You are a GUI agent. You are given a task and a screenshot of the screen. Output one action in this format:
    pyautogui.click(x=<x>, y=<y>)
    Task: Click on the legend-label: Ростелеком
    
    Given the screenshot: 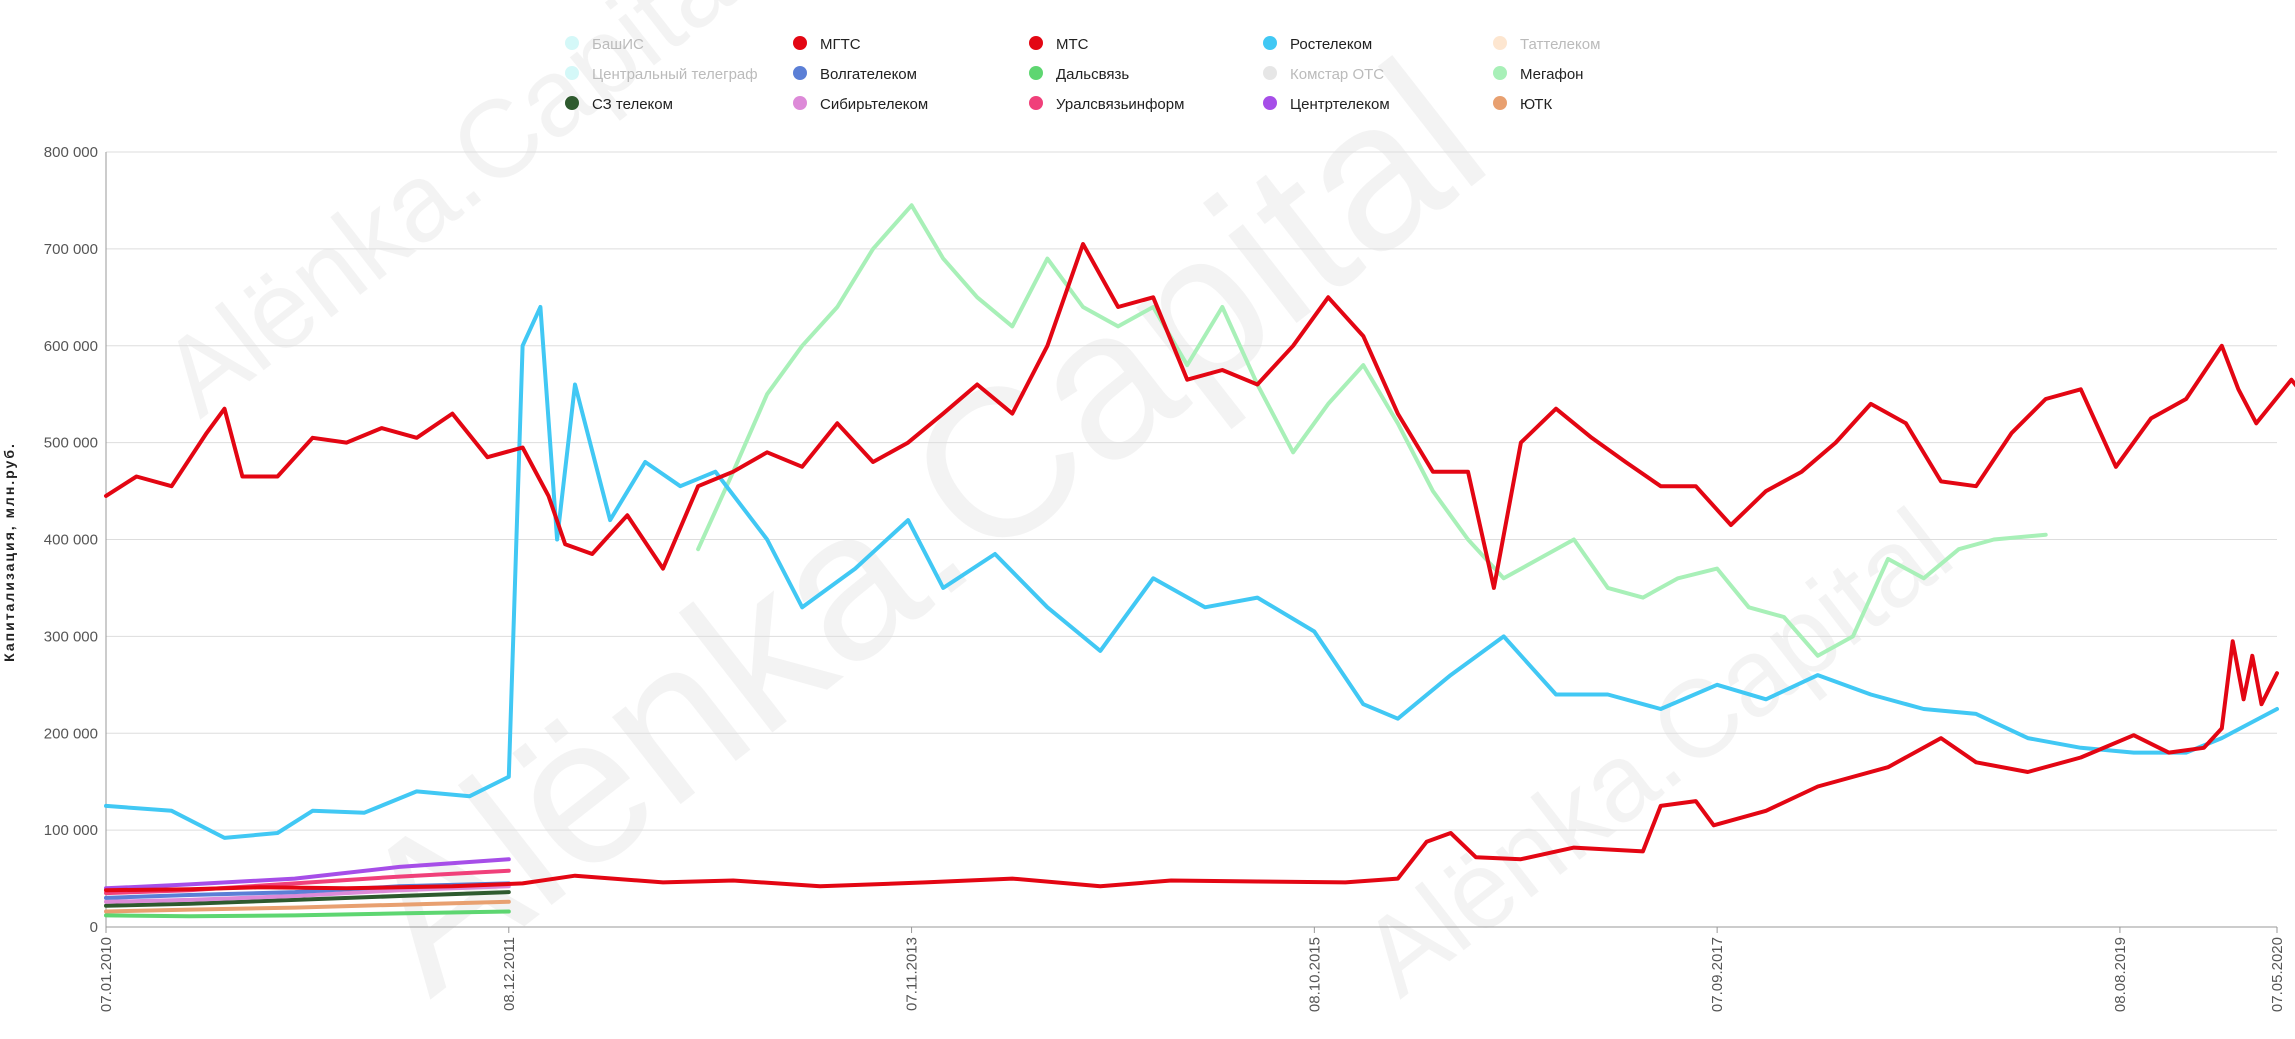 What is the action you would take?
    pyautogui.click(x=1331, y=44)
    